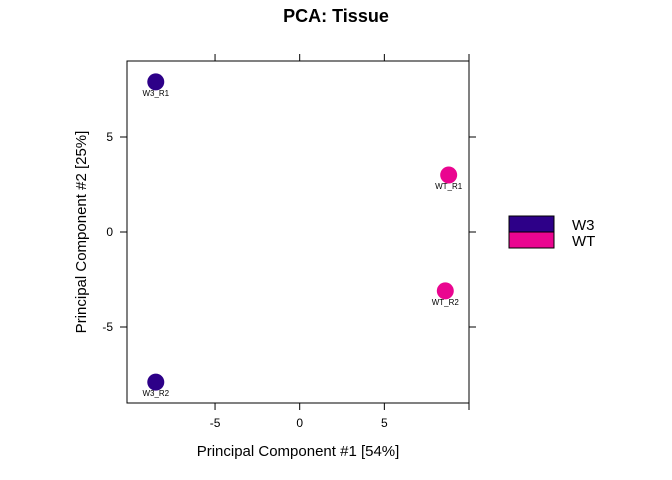 This screenshot has height=480, width=672. What do you see at coordinates (446, 302) in the screenshot?
I see `point-label: WT_R2` at bounding box center [446, 302].